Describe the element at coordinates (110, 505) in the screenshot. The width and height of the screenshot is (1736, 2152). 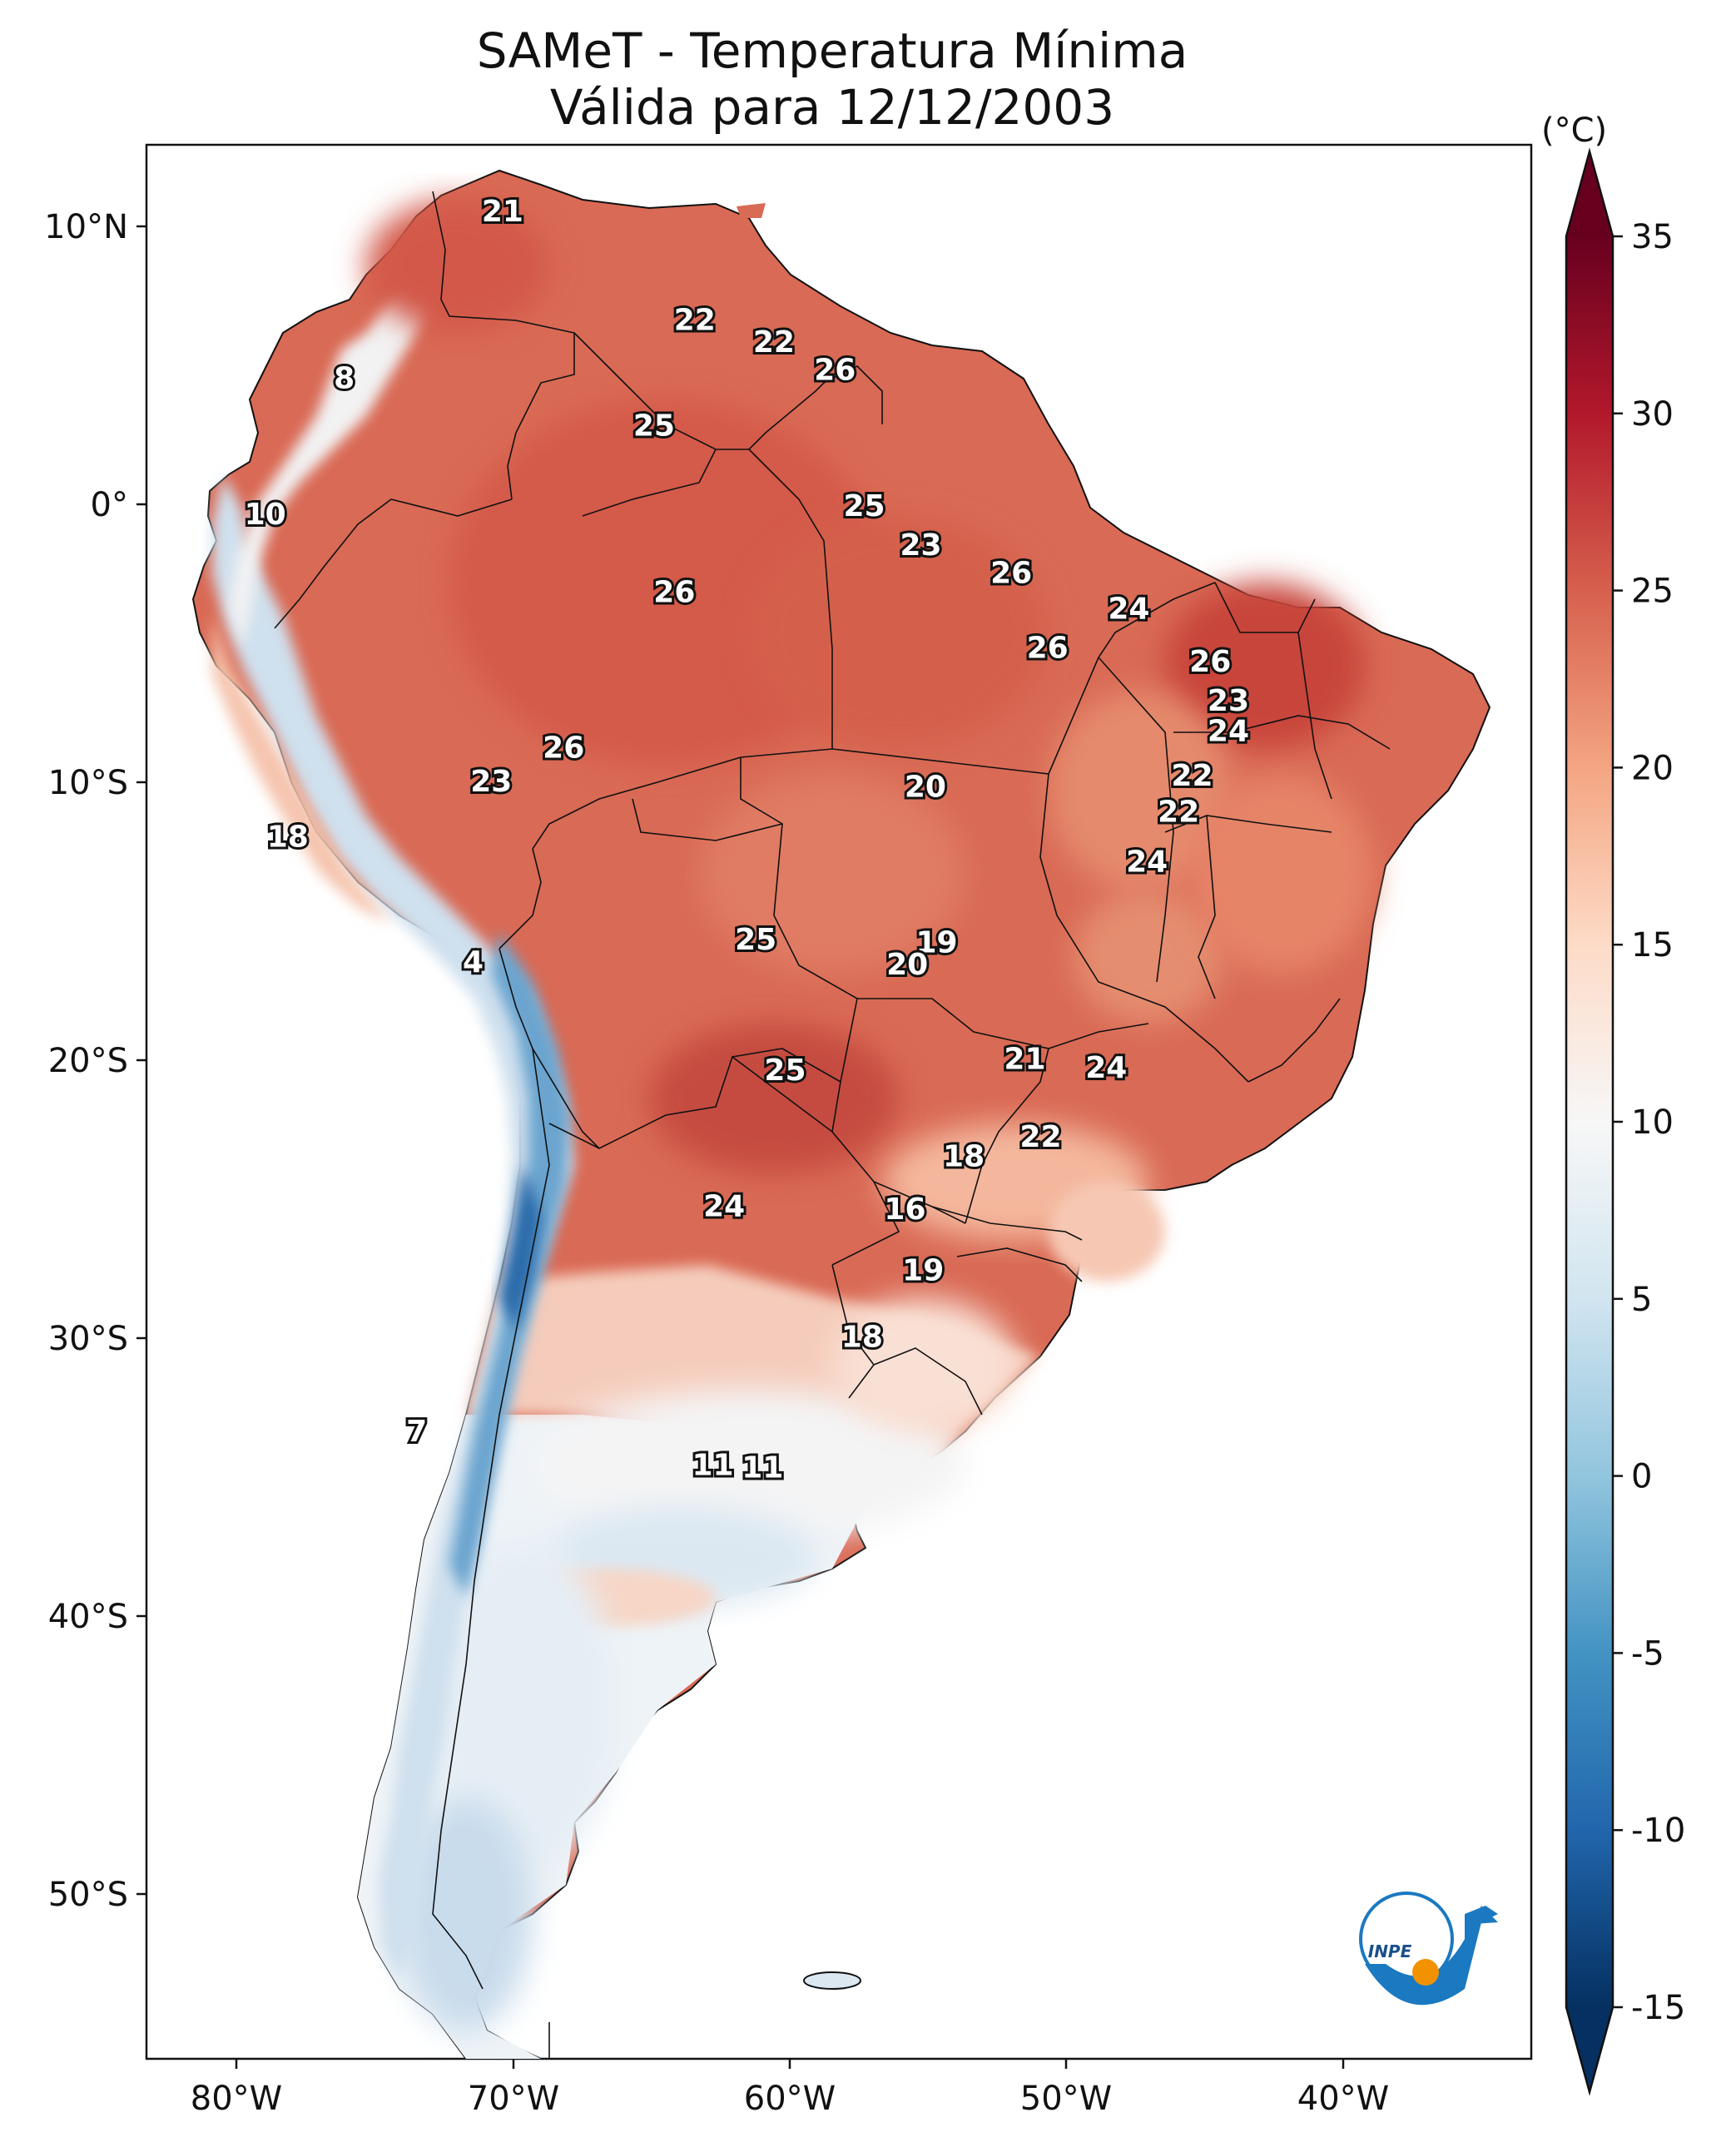
I see `lat-tick-label: 0°` at that location.